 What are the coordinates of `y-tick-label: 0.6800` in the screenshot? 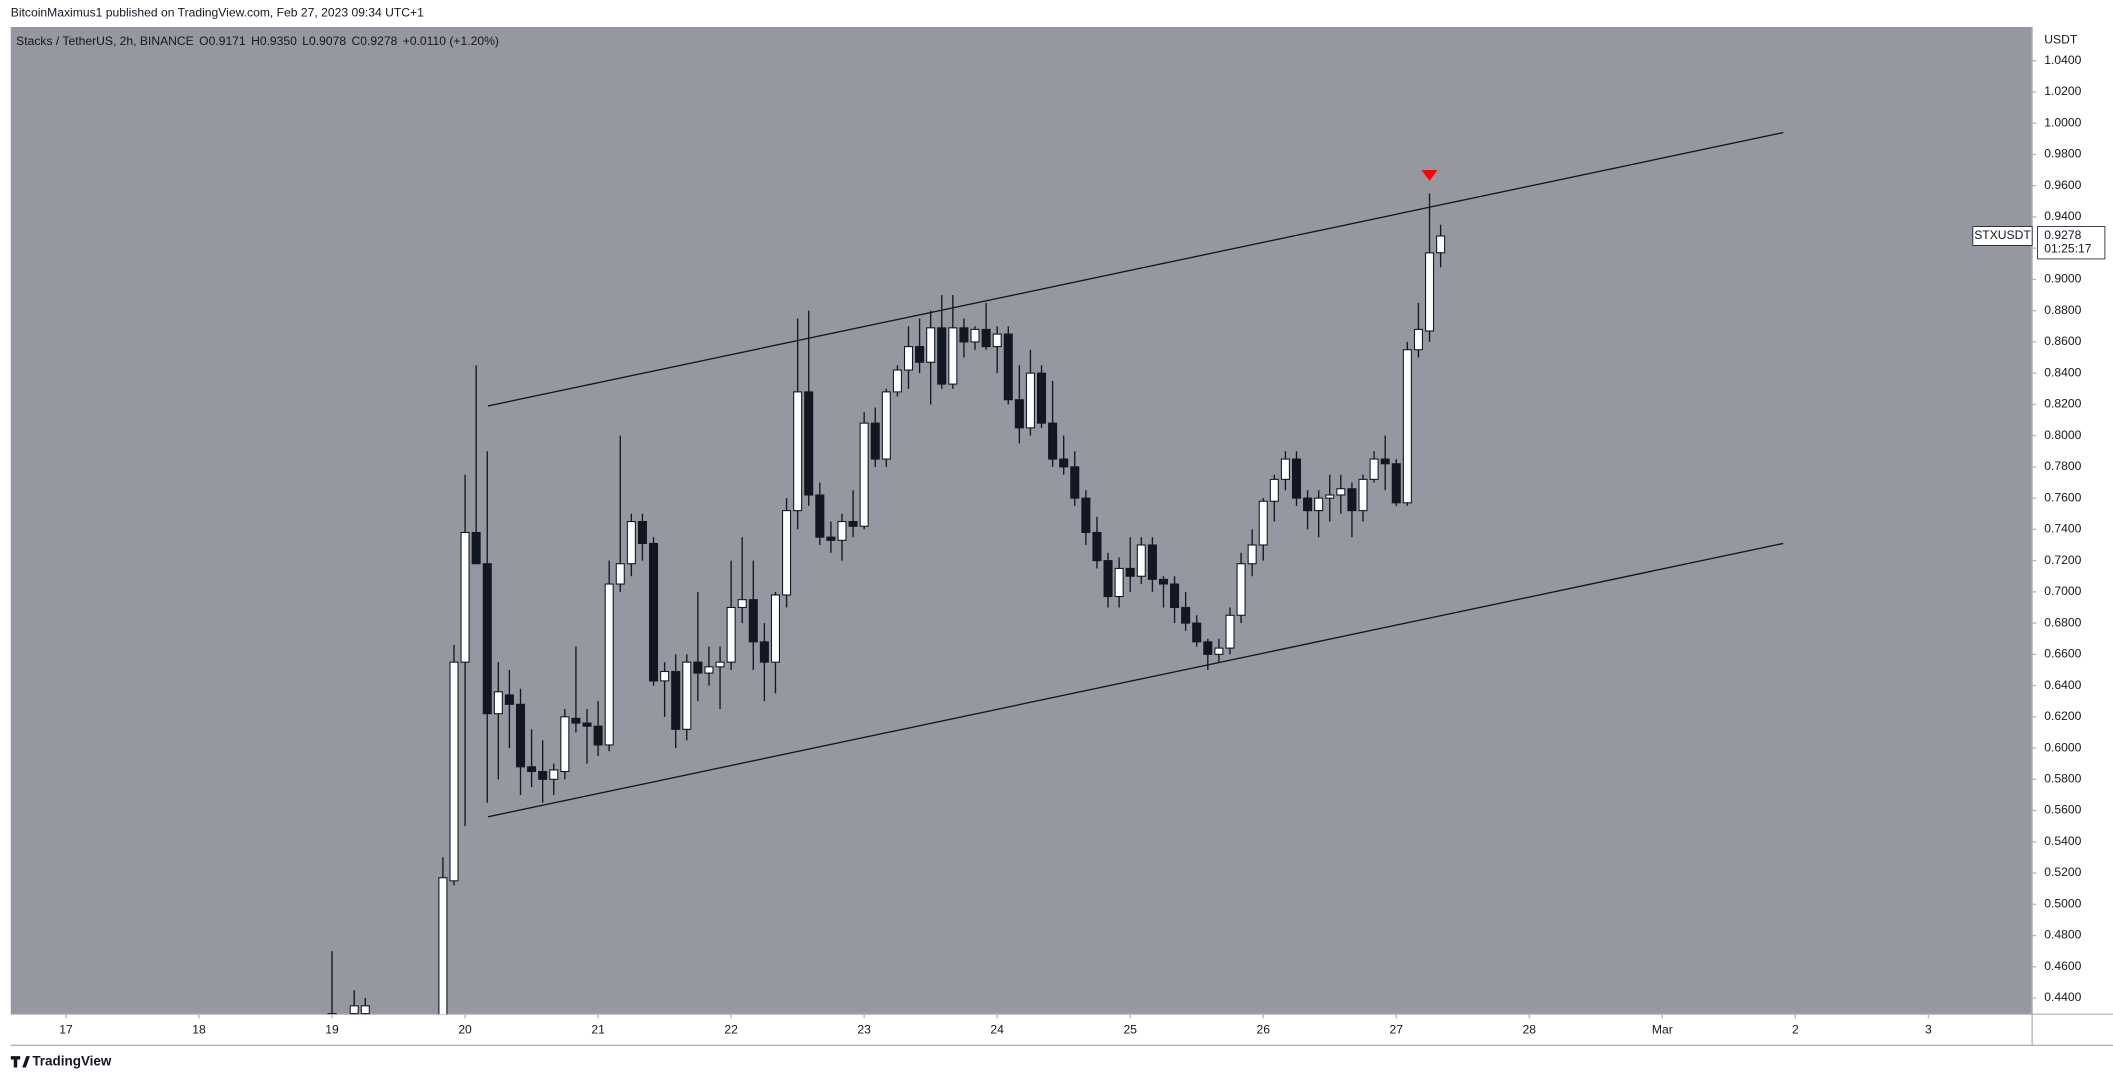 It's located at (2062, 622).